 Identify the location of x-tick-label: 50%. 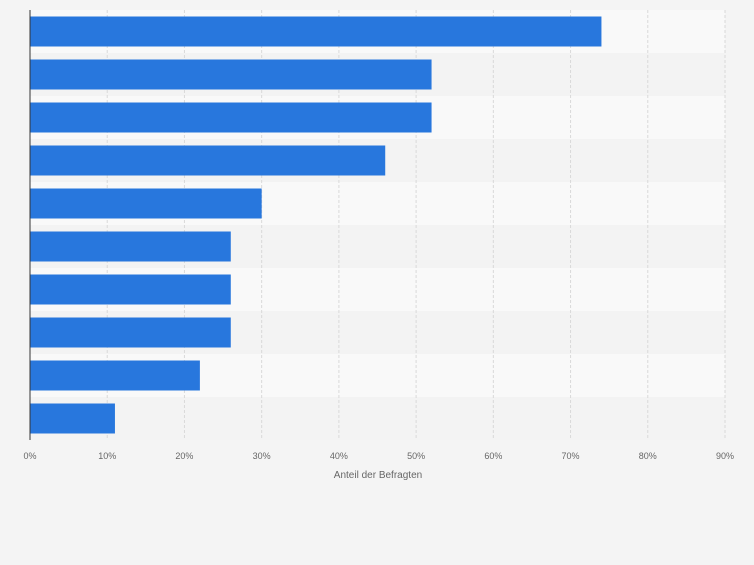
(416, 456).